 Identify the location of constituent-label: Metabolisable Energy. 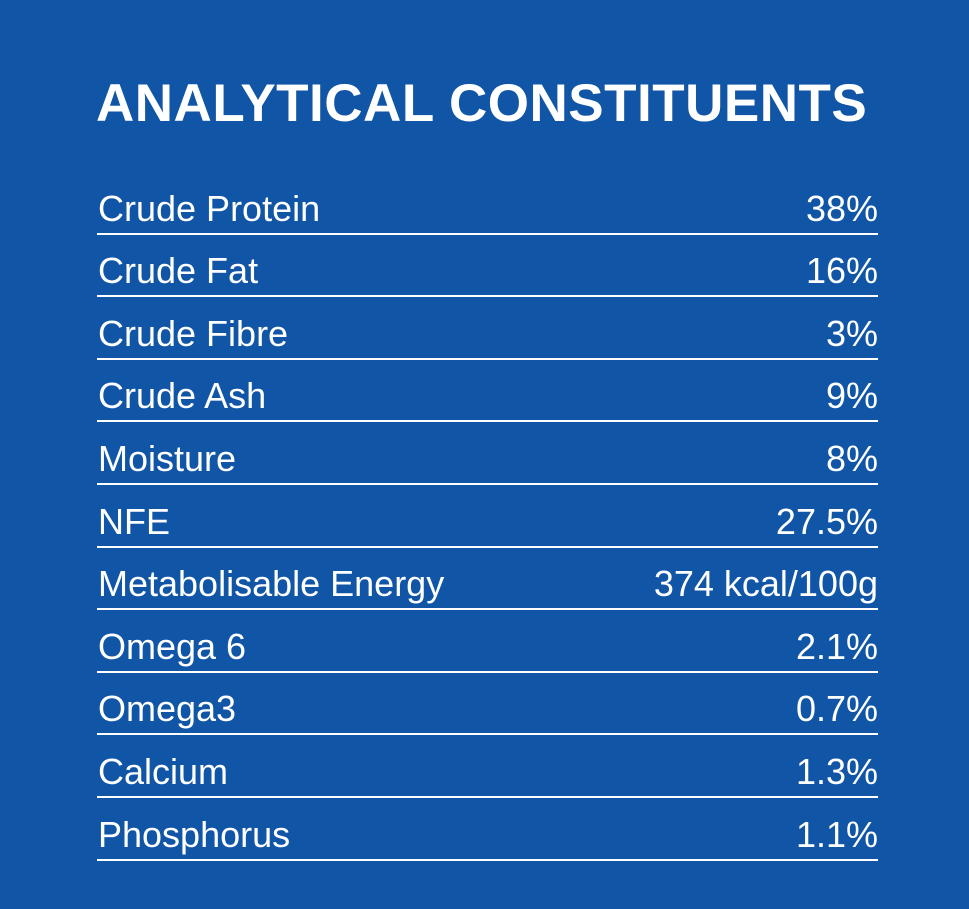
(271, 584).